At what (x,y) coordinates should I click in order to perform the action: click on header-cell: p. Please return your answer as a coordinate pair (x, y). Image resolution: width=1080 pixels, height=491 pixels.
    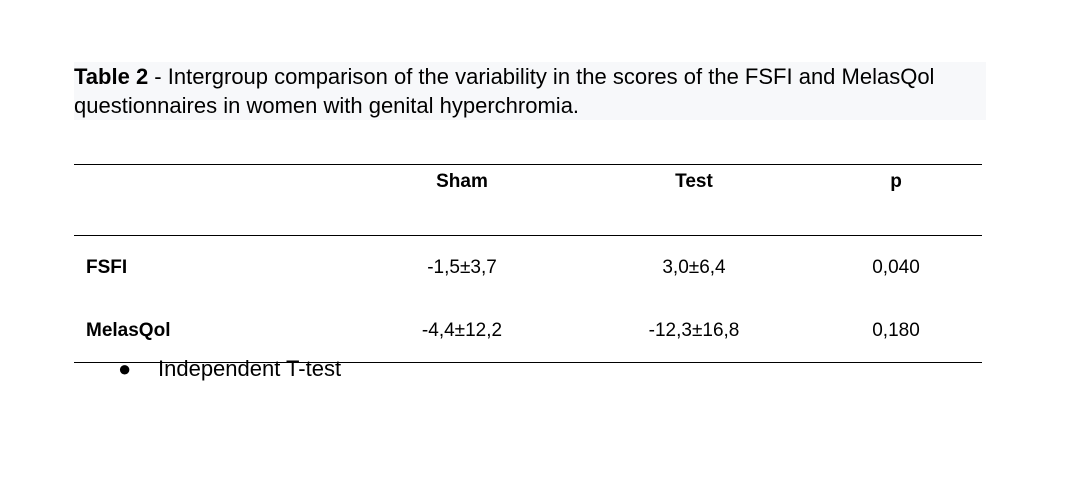
    Looking at the image, I should click on (896, 200).